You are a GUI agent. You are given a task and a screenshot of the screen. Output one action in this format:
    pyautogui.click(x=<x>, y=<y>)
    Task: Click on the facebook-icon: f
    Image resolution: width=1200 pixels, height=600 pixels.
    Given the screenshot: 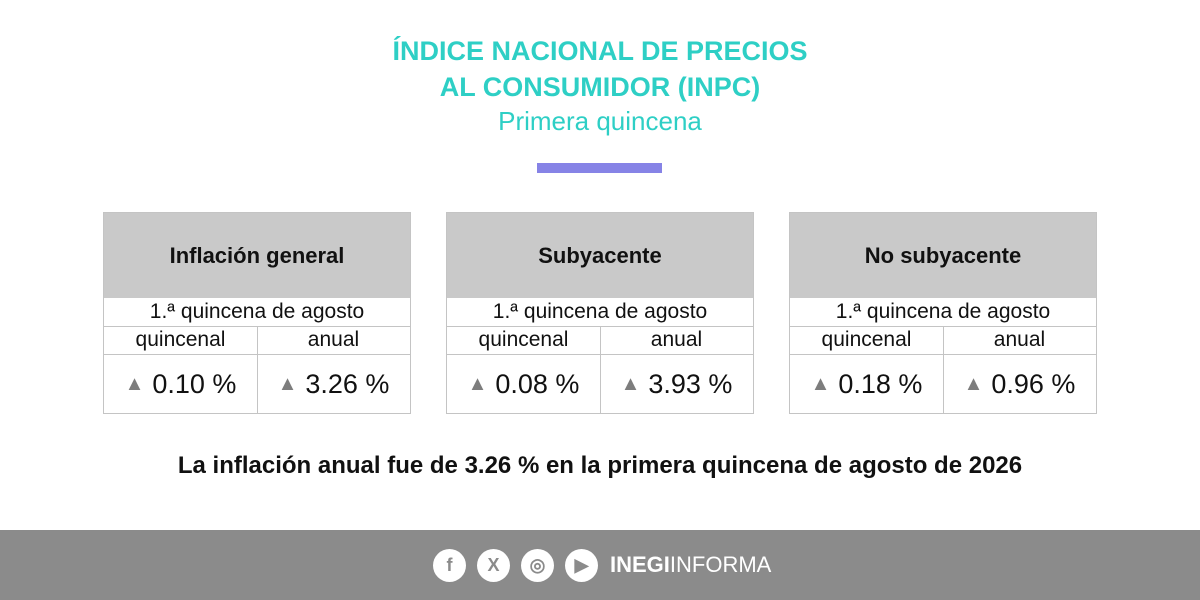 What is the action you would take?
    pyautogui.click(x=449, y=565)
    